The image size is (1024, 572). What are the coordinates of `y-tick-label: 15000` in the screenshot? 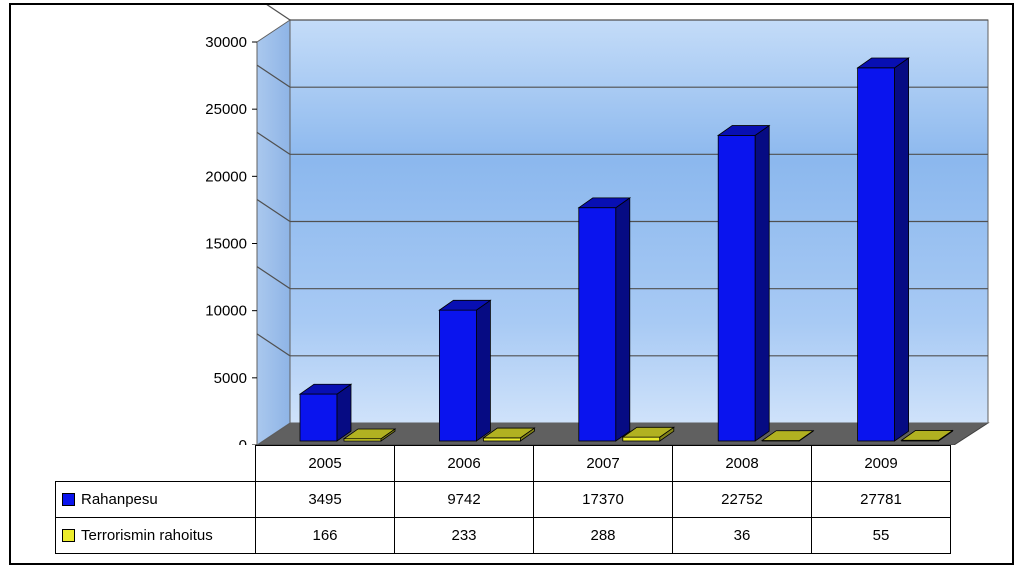 It's located at (226, 244).